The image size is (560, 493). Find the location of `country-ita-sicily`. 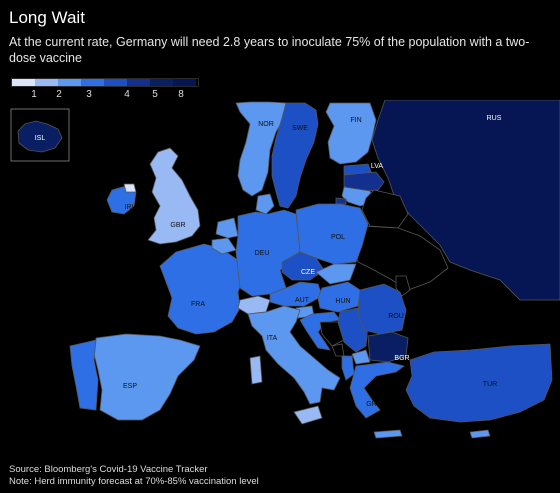

country-ita-sicily is located at coordinates (308, 415).